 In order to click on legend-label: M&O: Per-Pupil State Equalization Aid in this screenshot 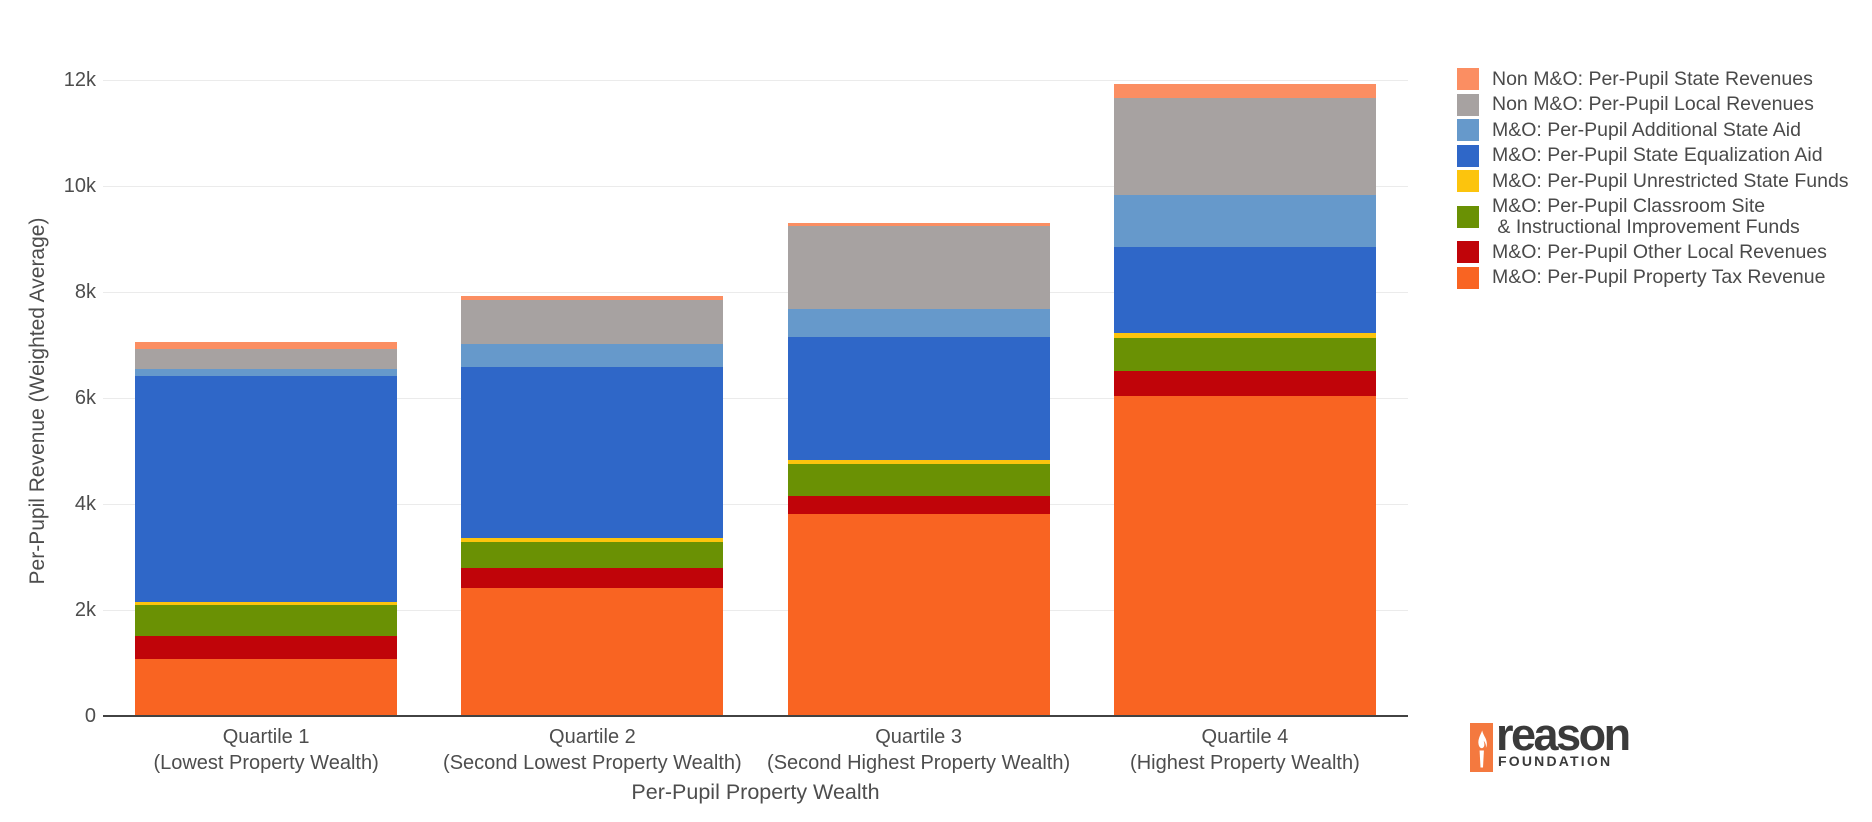, I will do `click(1657, 155)`.